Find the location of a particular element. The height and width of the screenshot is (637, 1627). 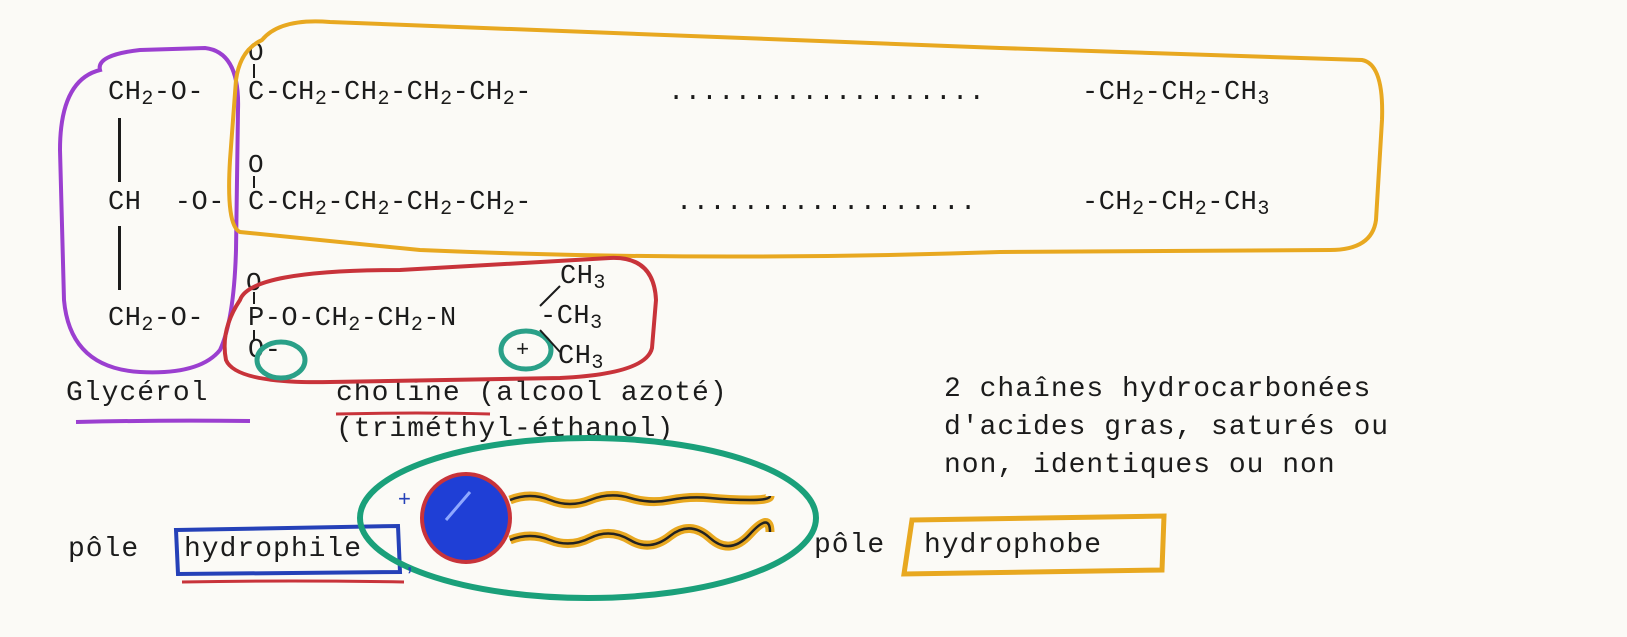

label-chains-line3: non, identiques ou non is located at coordinates (1140, 465).